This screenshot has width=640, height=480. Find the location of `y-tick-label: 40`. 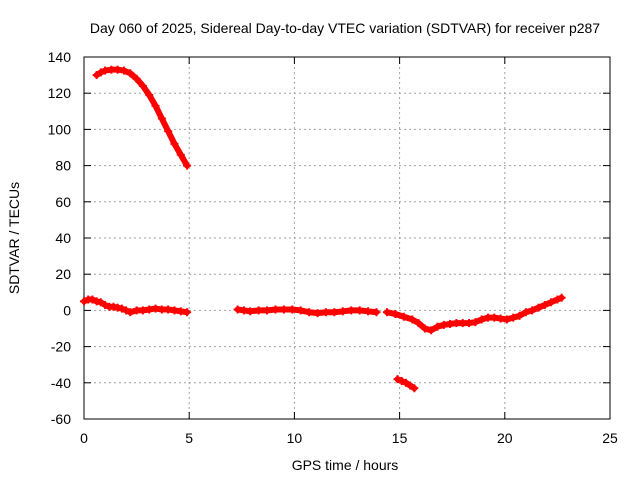

y-tick-label: 40 is located at coordinates (63, 238).